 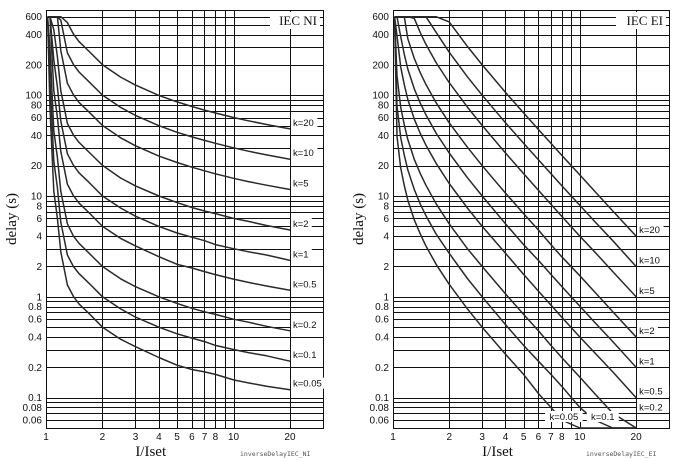 I want to click on curve-label: k=2, so click(x=301, y=224).